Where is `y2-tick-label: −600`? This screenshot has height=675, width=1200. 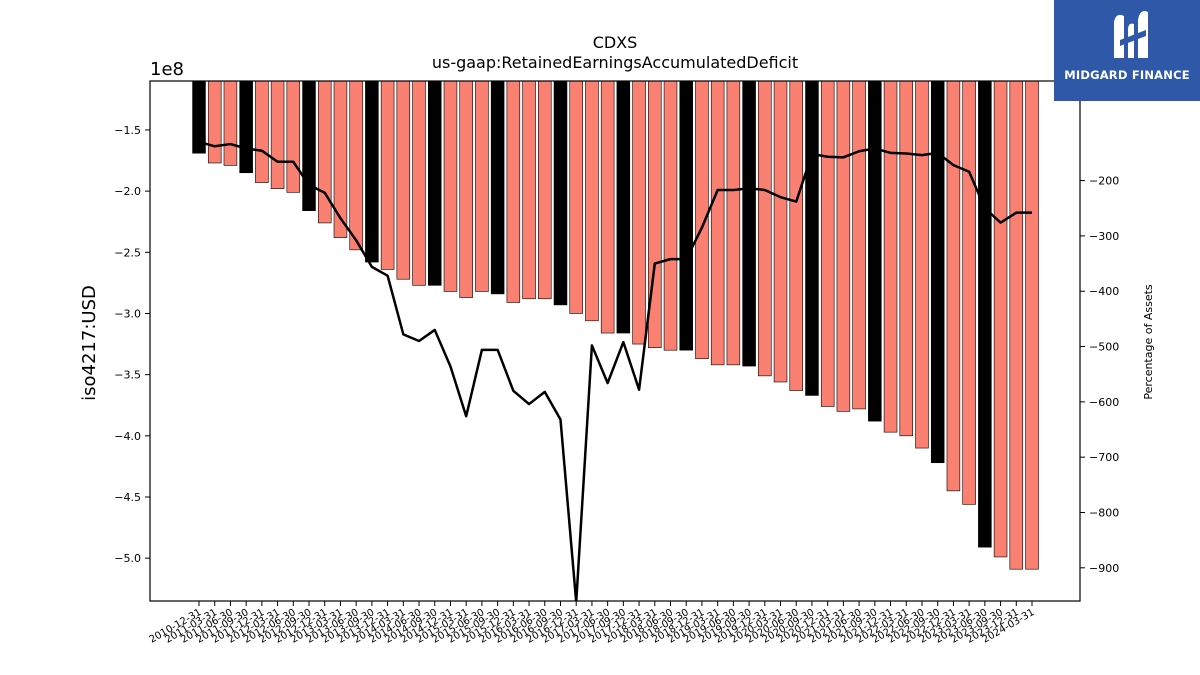 y2-tick-label: −600 is located at coordinates (1104, 402).